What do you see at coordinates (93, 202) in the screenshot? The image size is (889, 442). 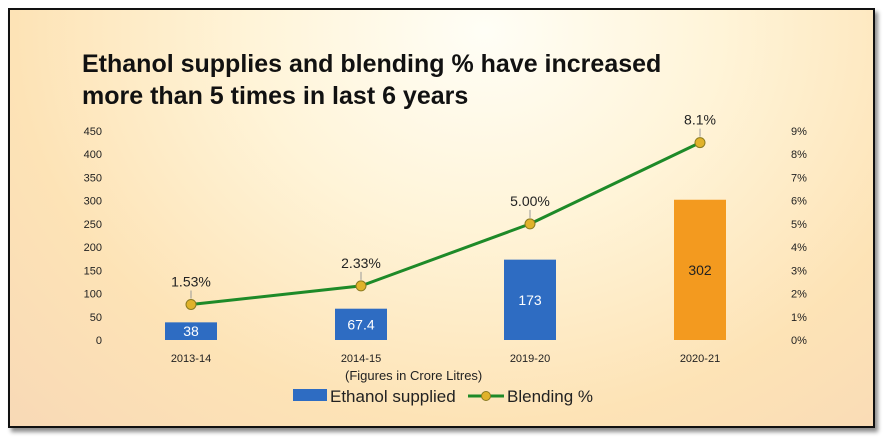 I see `left-axis-tick: 300` at bounding box center [93, 202].